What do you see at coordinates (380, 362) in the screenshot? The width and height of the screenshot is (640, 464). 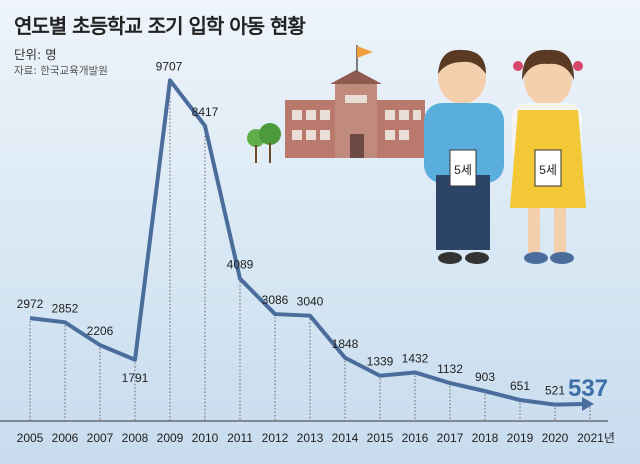 I see `data-label: 1339` at bounding box center [380, 362].